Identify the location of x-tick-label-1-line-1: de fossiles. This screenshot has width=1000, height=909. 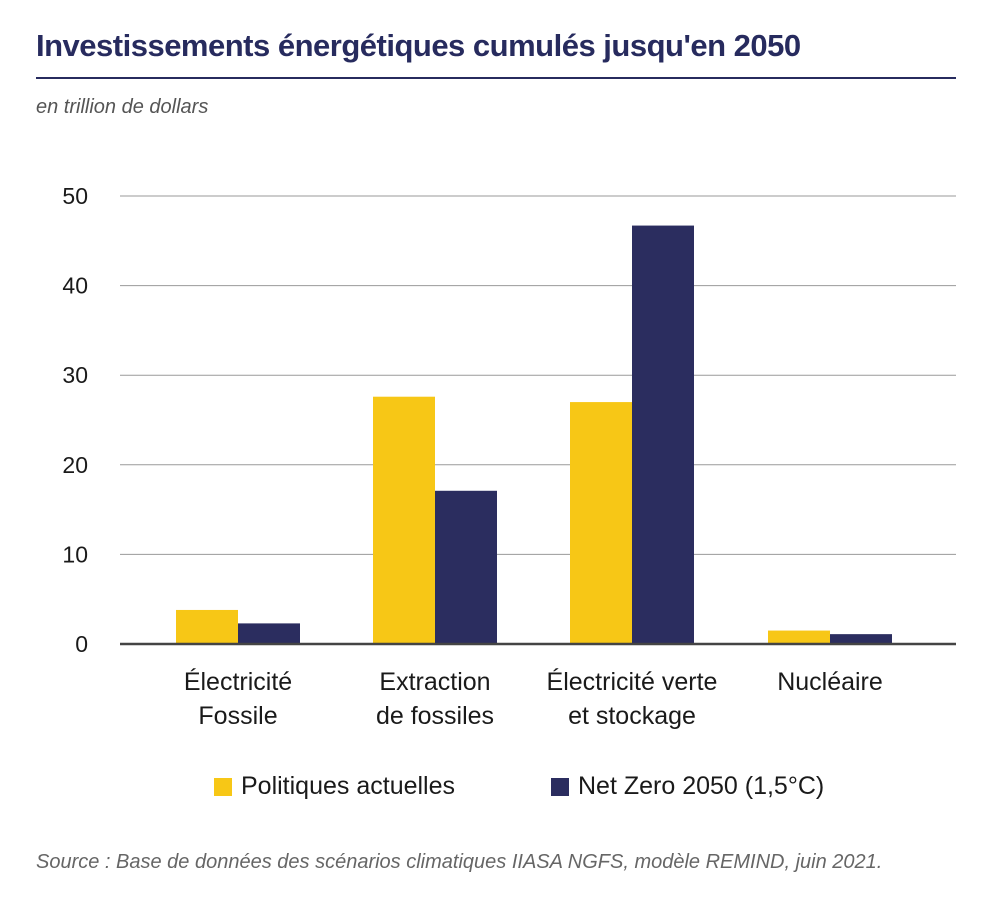
(435, 716).